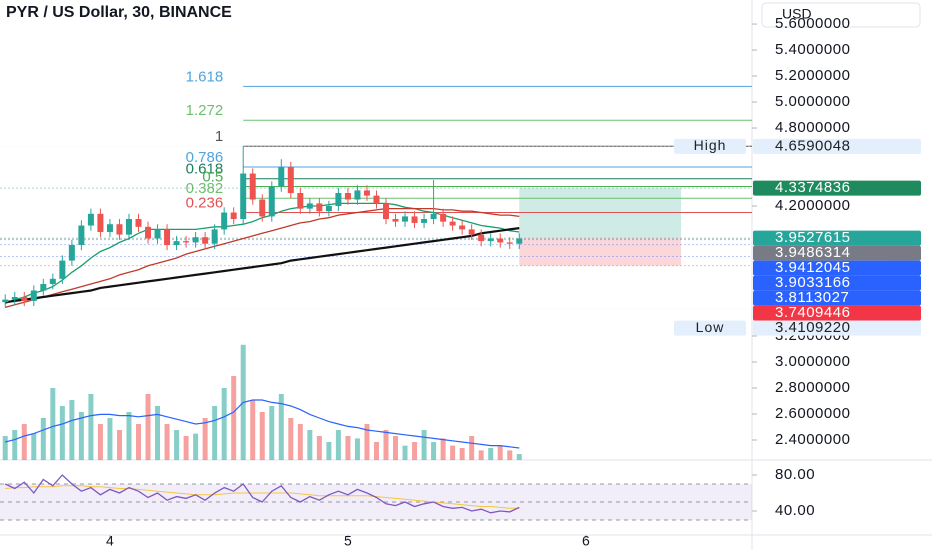  I want to click on moving-average, so click(262, 265).